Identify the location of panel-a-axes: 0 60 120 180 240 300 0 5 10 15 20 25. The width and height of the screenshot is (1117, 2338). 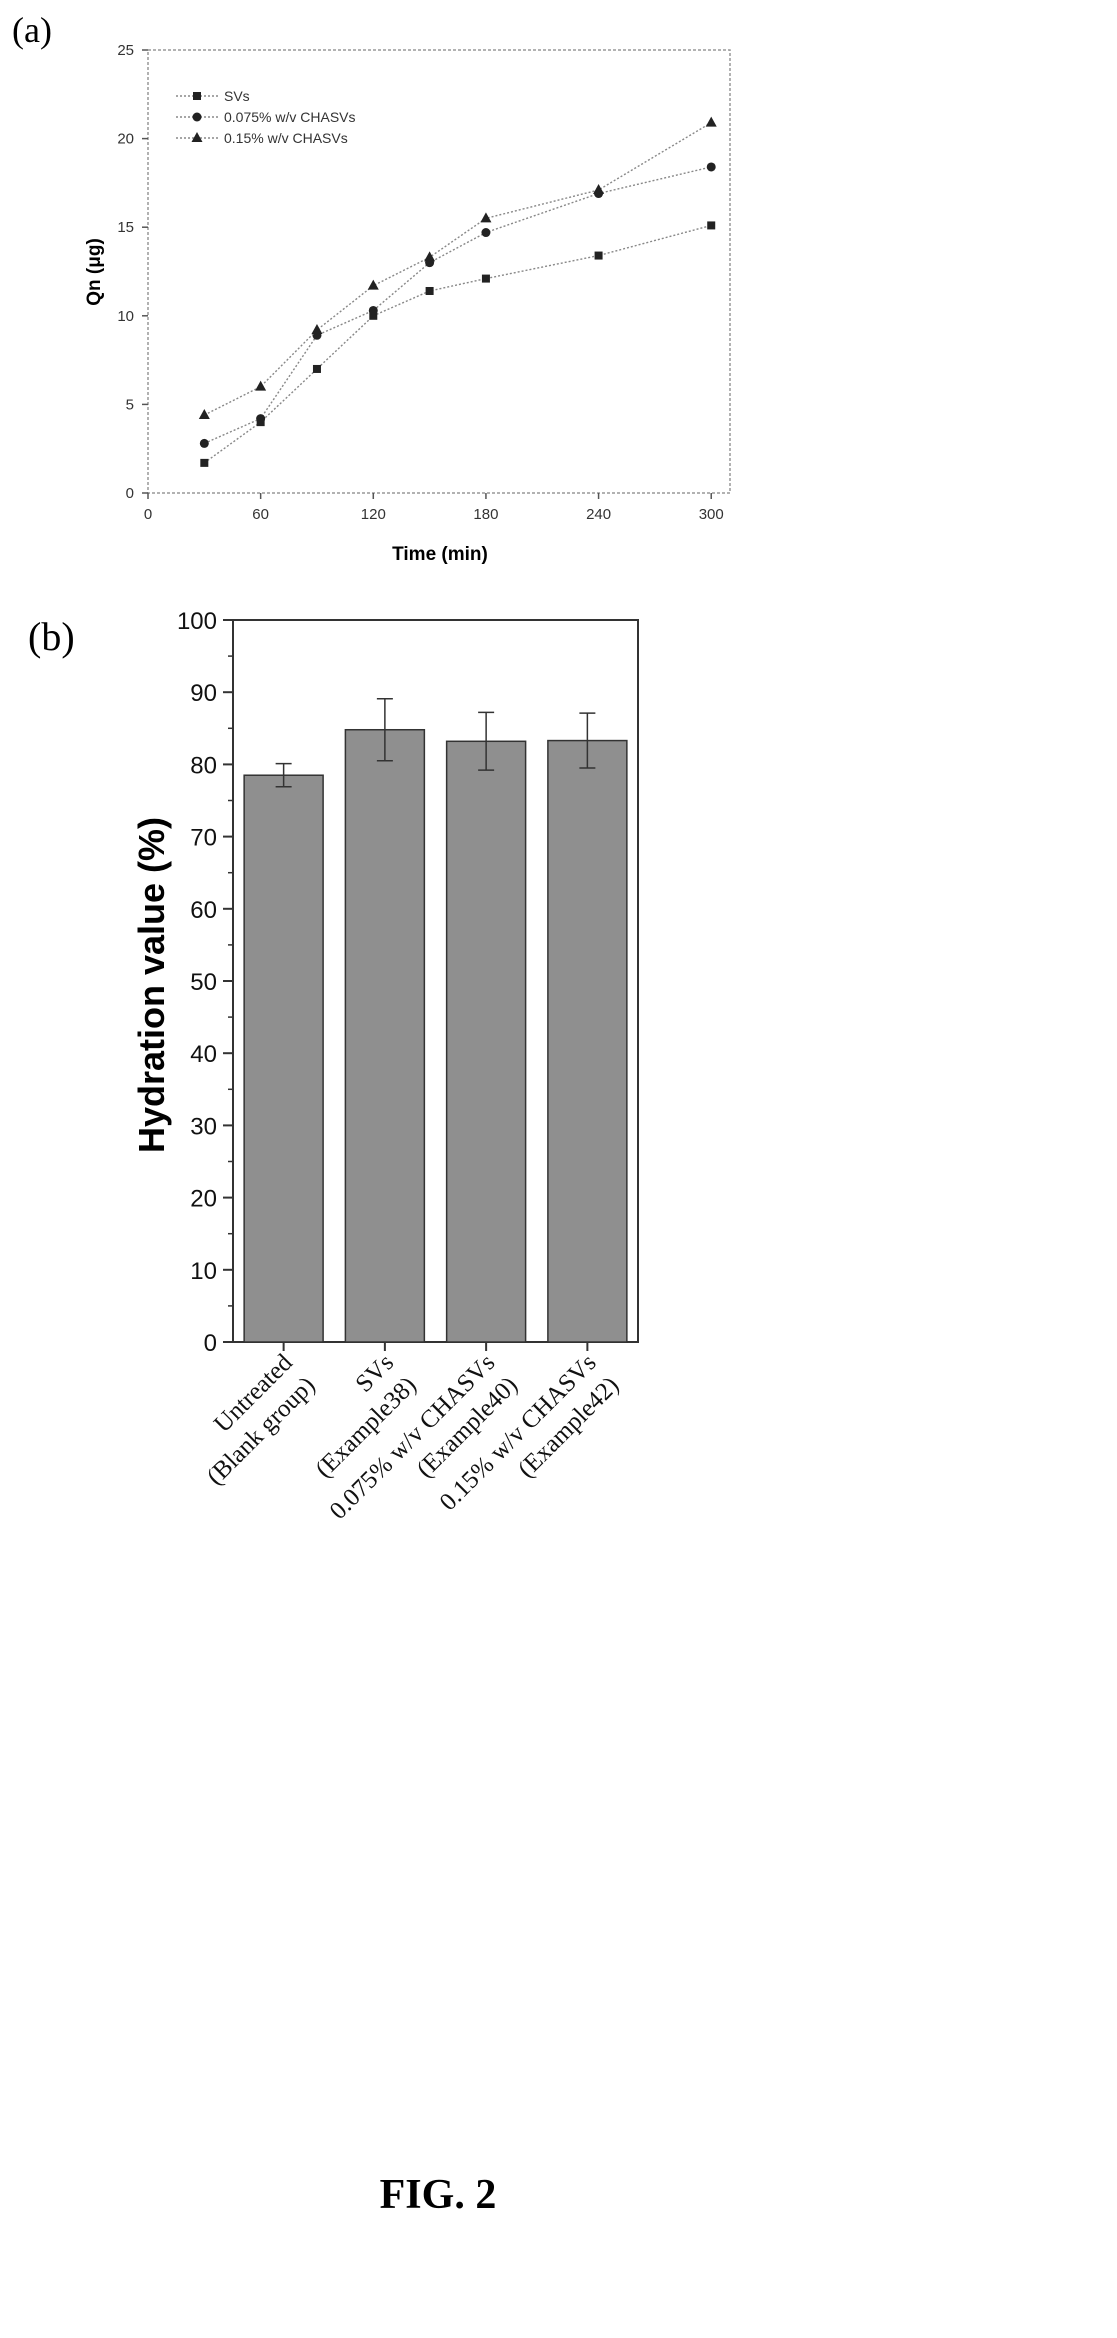
(420, 282).